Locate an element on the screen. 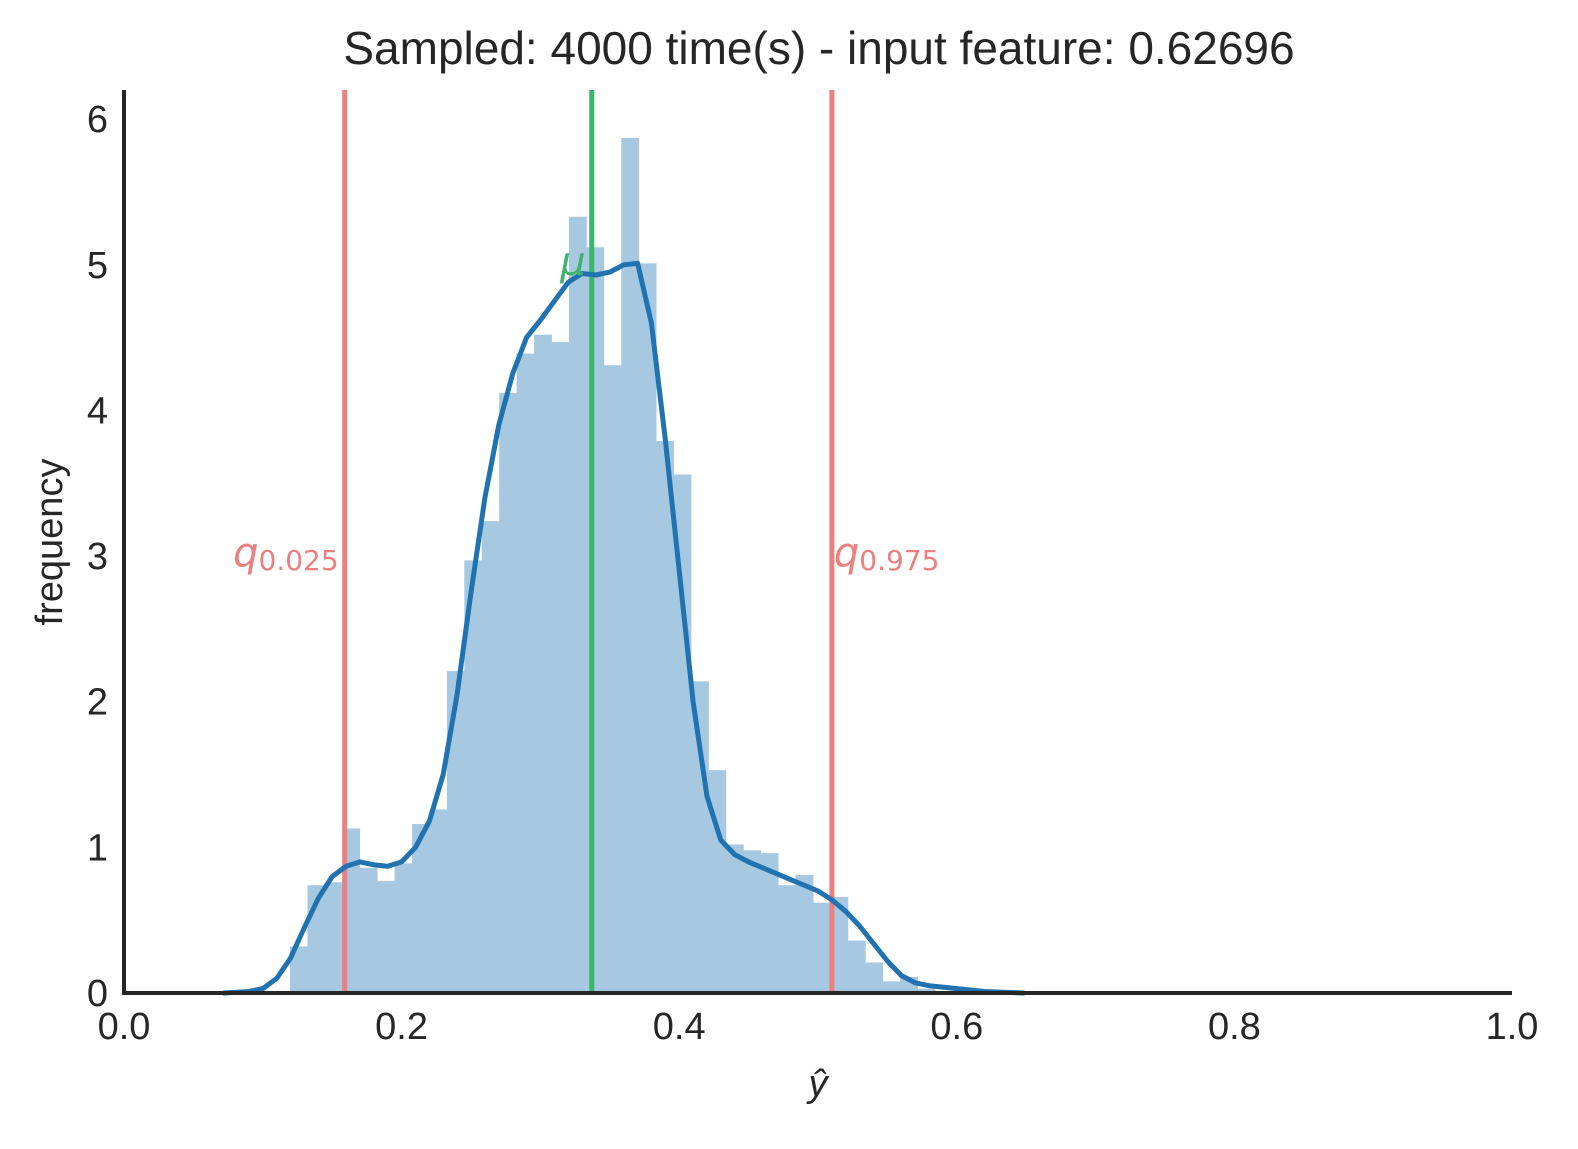 The height and width of the screenshot is (1149, 1578). x-tick-label: 0.0 is located at coordinates (124, 1027).